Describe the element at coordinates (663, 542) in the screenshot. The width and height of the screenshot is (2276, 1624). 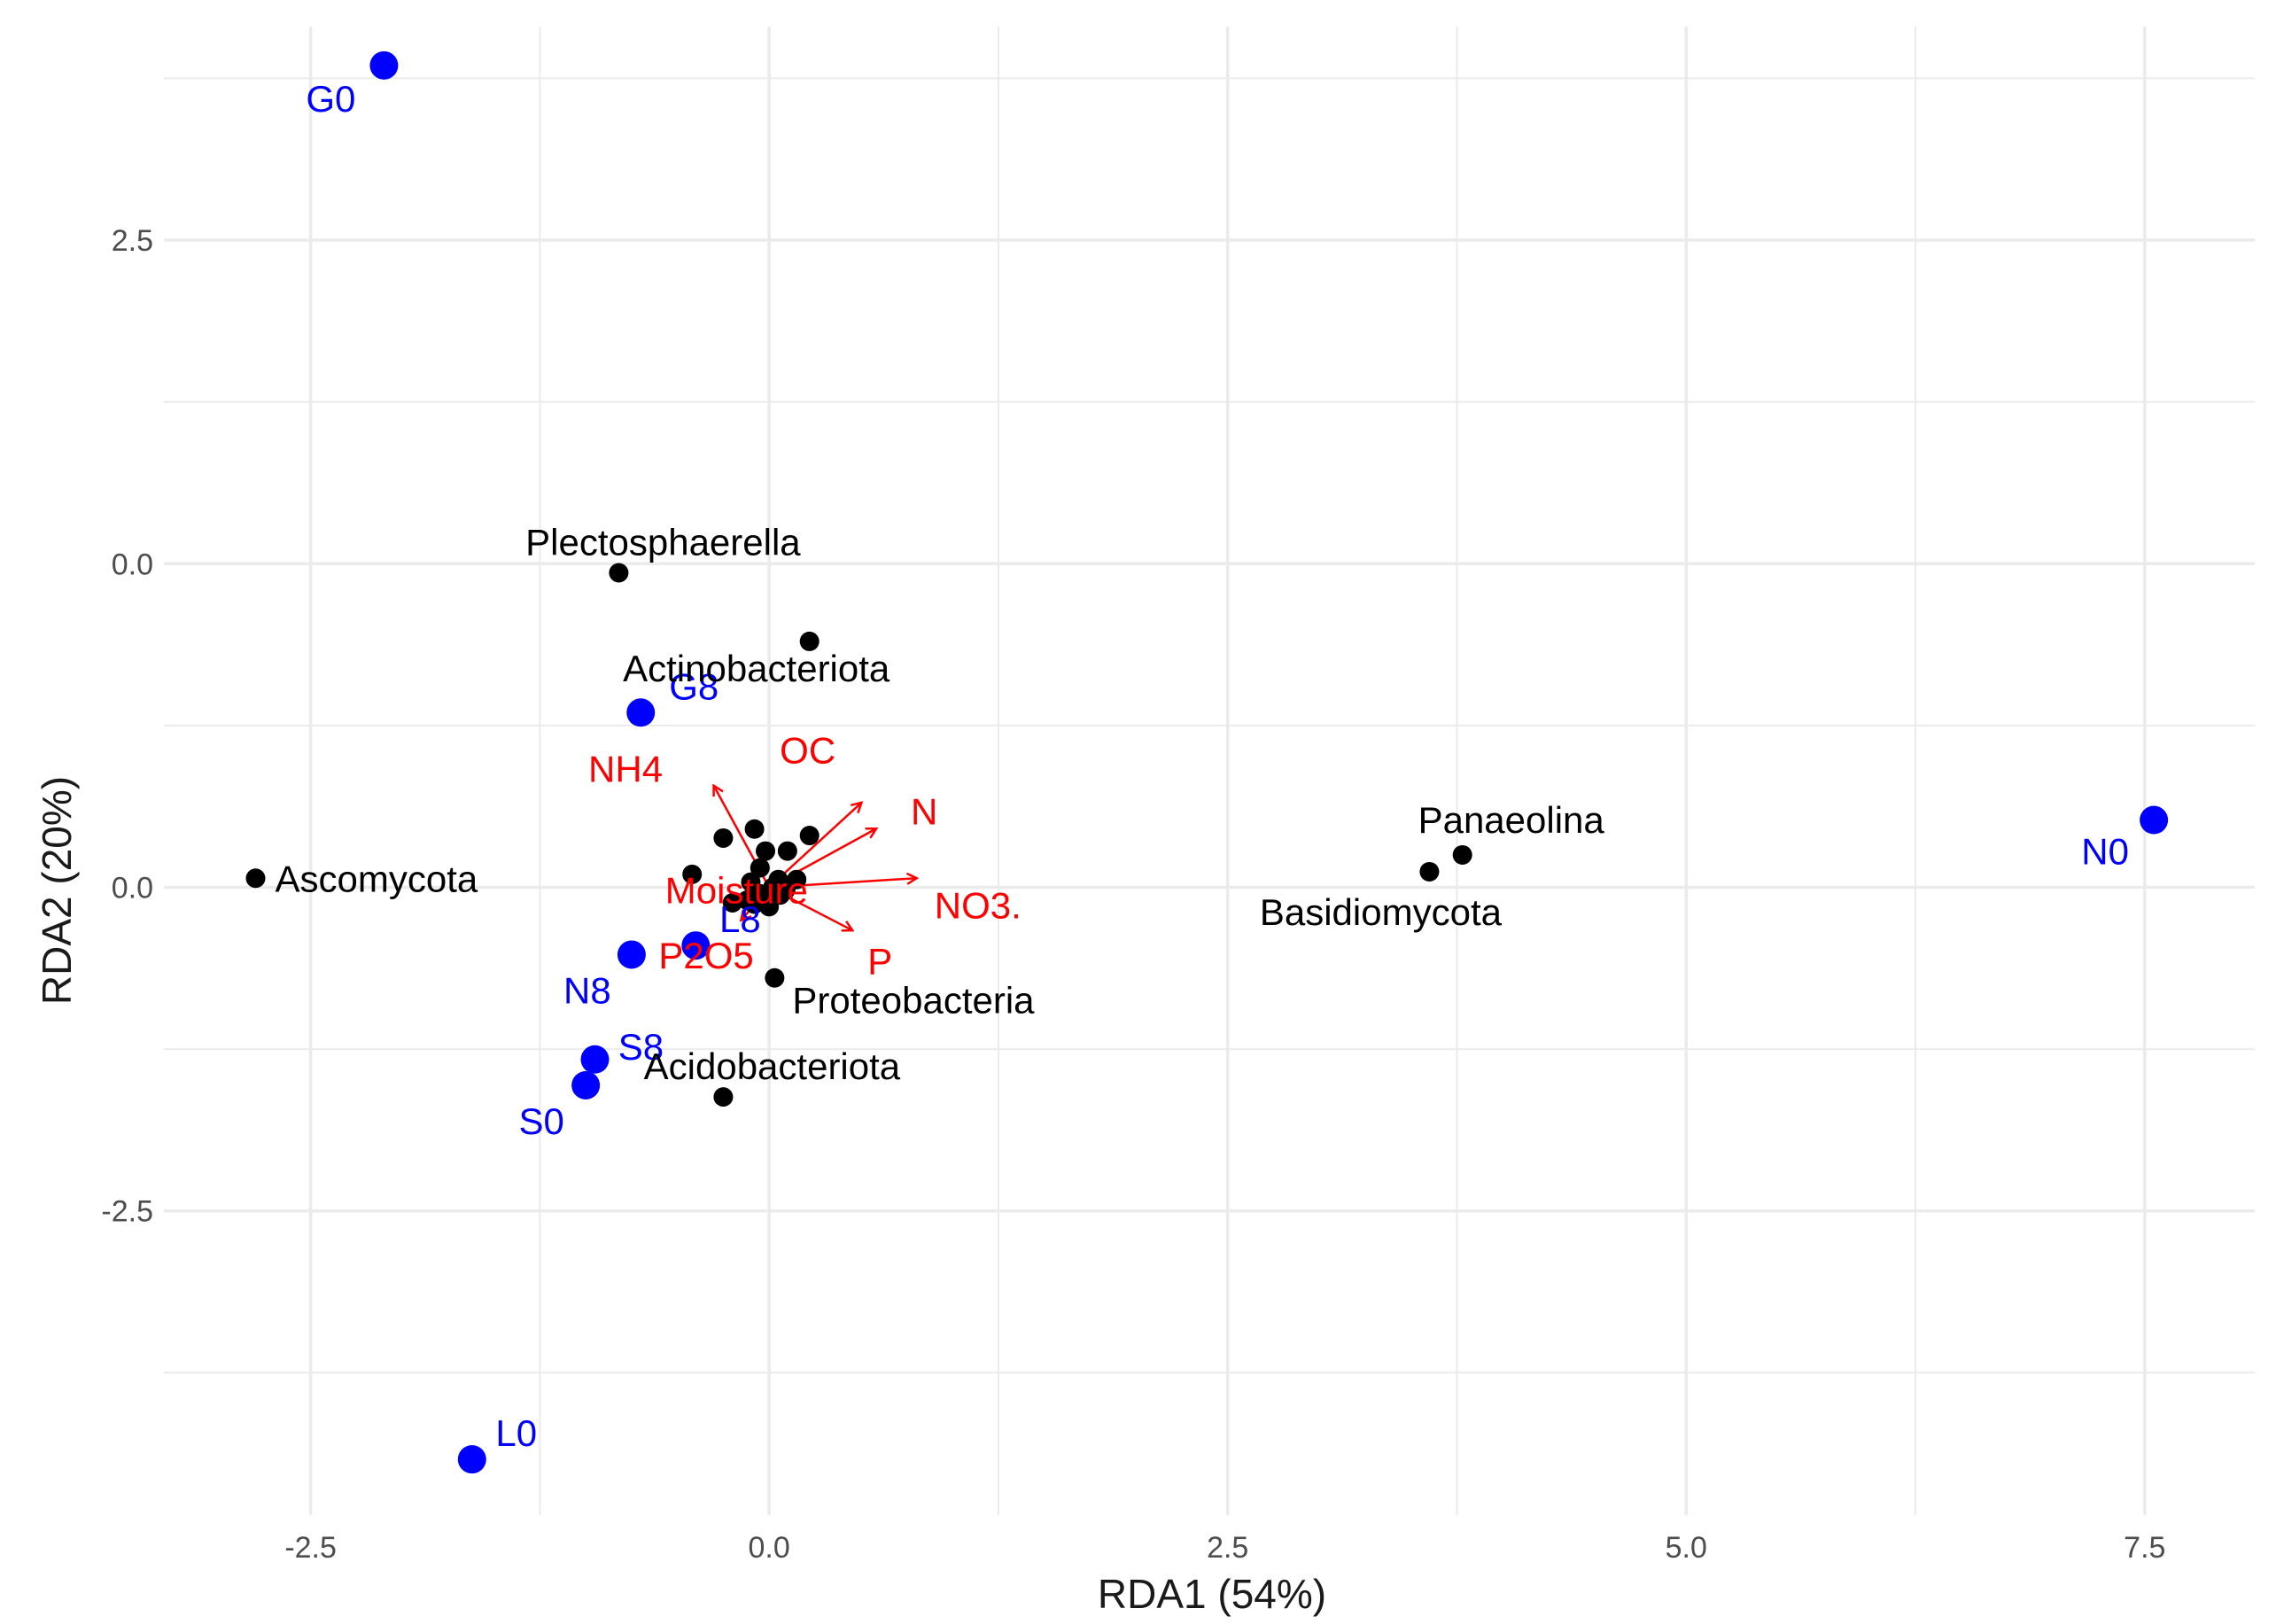
I see `species-label: Plectosphaerella` at that location.